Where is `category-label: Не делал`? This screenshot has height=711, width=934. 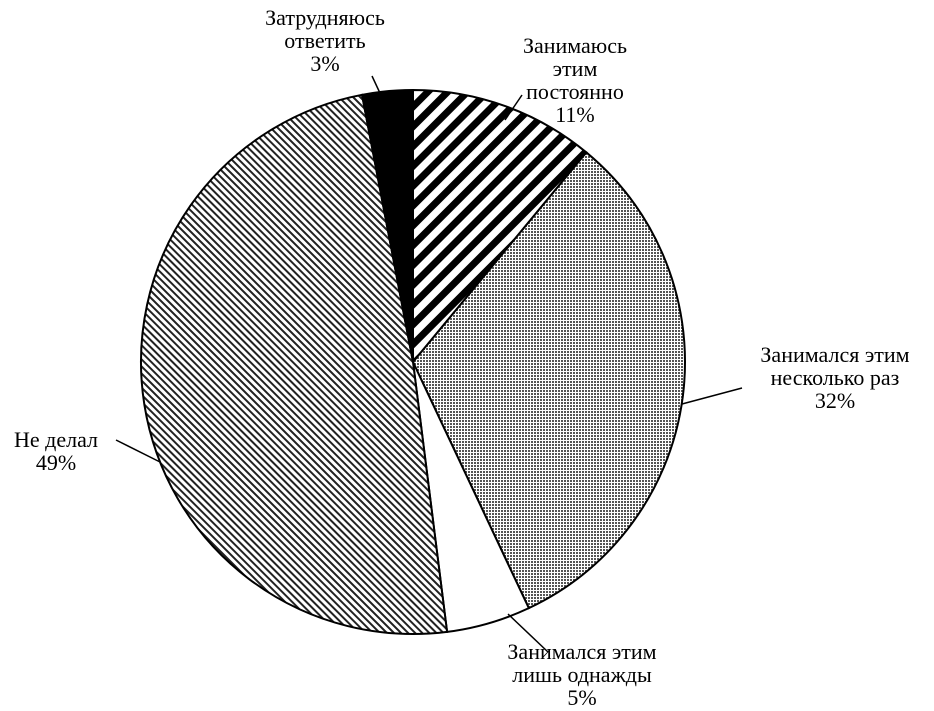 category-label: Не делал is located at coordinates (56, 439).